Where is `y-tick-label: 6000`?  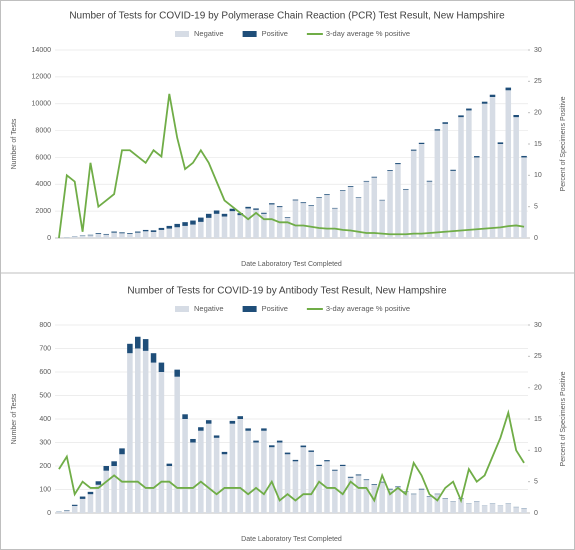 y-tick-label: 6000 is located at coordinates (43, 157).